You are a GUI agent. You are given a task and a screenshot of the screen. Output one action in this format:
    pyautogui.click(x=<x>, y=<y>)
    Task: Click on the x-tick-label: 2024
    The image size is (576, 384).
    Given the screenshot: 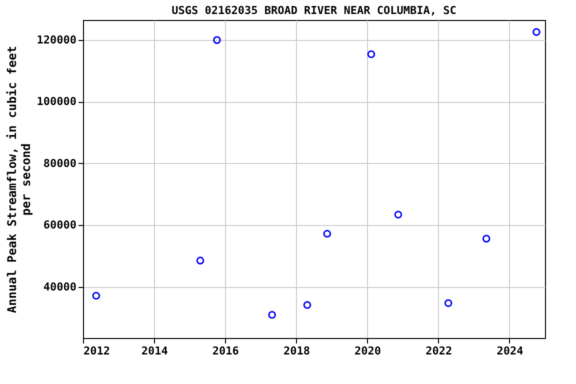 What is the action you would take?
    pyautogui.click(x=510, y=351)
    